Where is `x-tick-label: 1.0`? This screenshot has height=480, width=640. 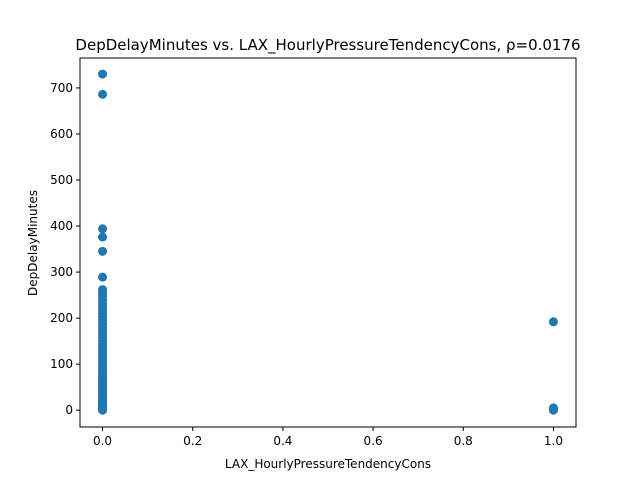
x-tick-label: 1.0 is located at coordinates (553, 441).